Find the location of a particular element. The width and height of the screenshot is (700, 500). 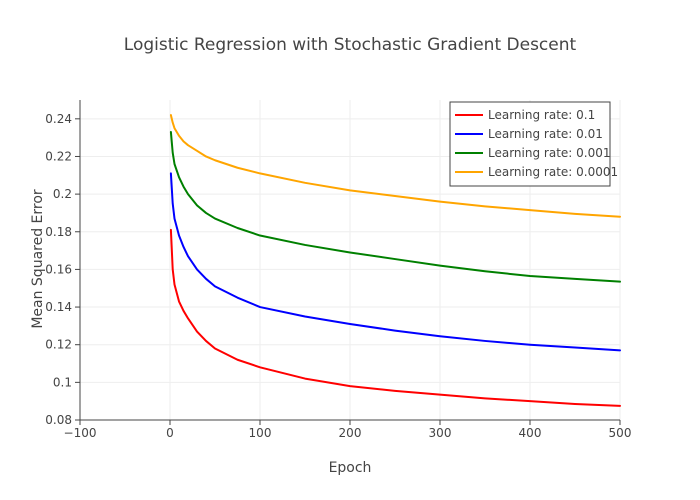

legend-label: Learning rate: 0.001 is located at coordinates (549, 153).